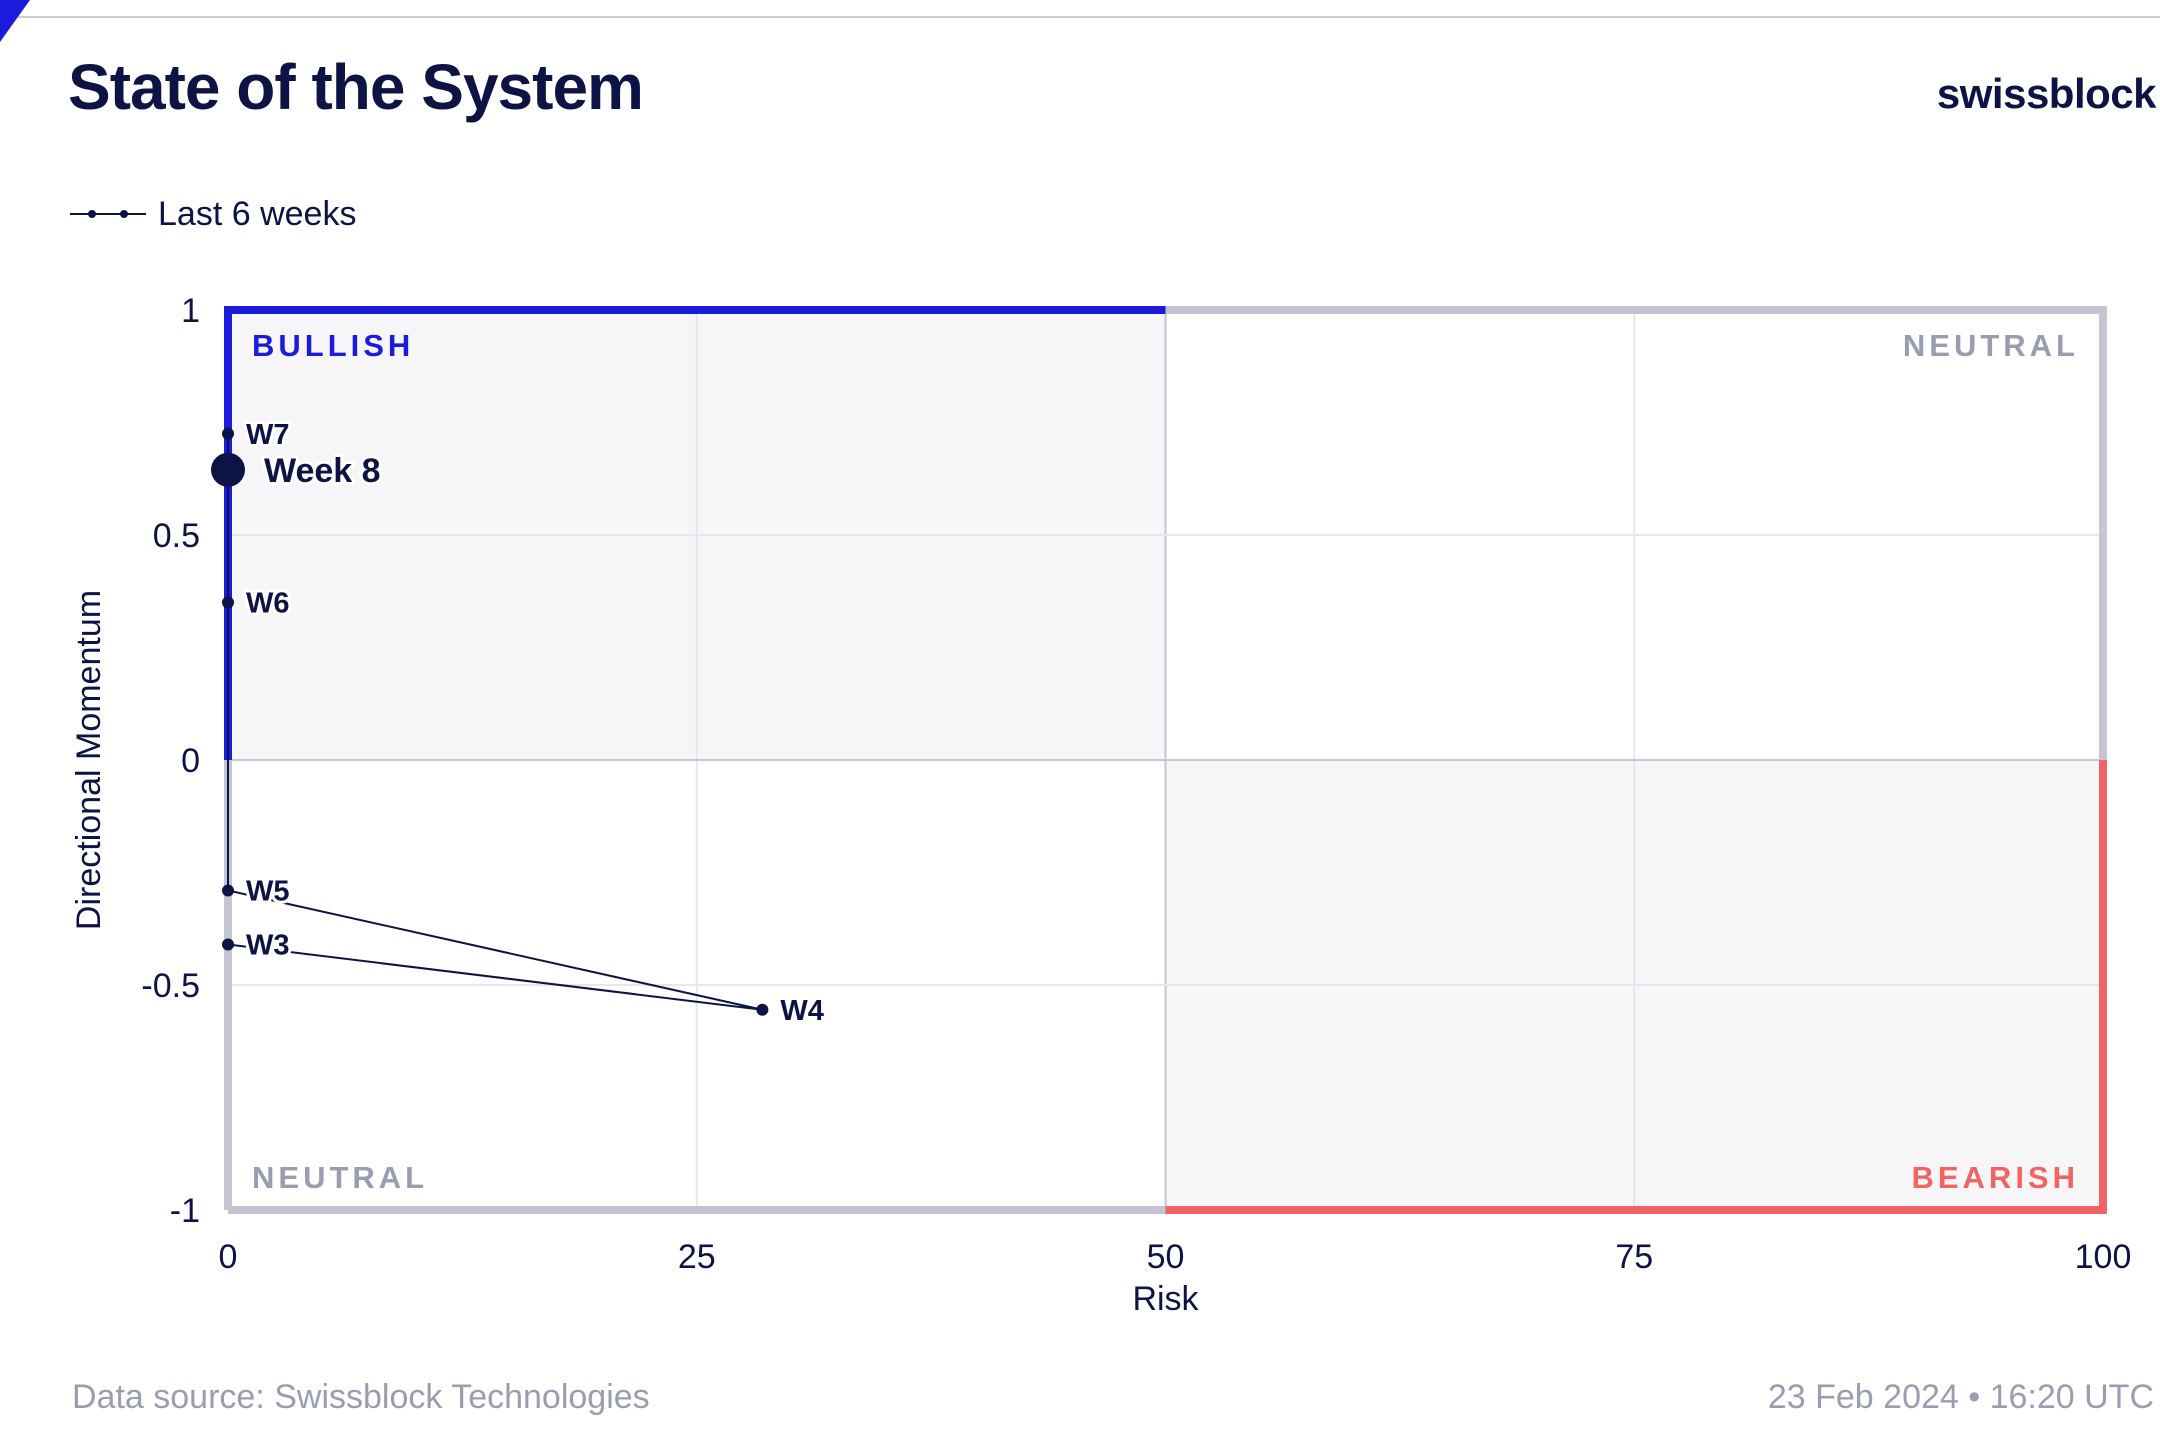 The width and height of the screenshot is (2160, 1440). What do you see at coordinates (1995, 1177) in the screenshot?
I see `quadrant-label-bearish: BEARISH` at bounding box center [1995, 1177].